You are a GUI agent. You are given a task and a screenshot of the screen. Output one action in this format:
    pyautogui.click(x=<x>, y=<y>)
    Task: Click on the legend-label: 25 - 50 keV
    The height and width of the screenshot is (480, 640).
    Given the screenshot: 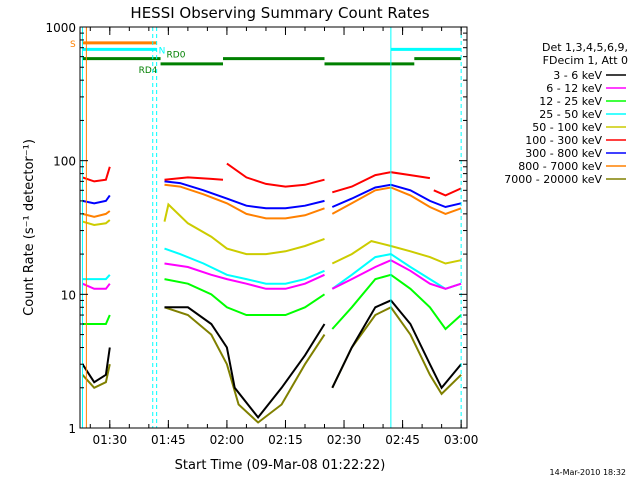 What is the action you would take?
    pyautogui.click(x=570, y=114)
    